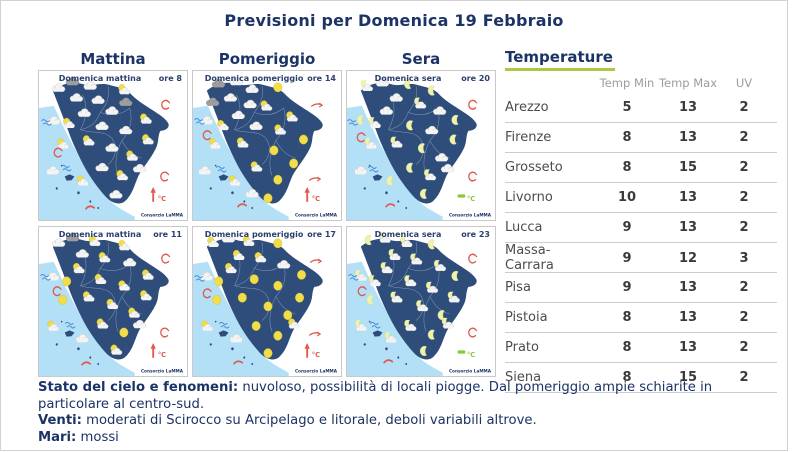  I want to click on seas-text: mossi, so click(99, 437).